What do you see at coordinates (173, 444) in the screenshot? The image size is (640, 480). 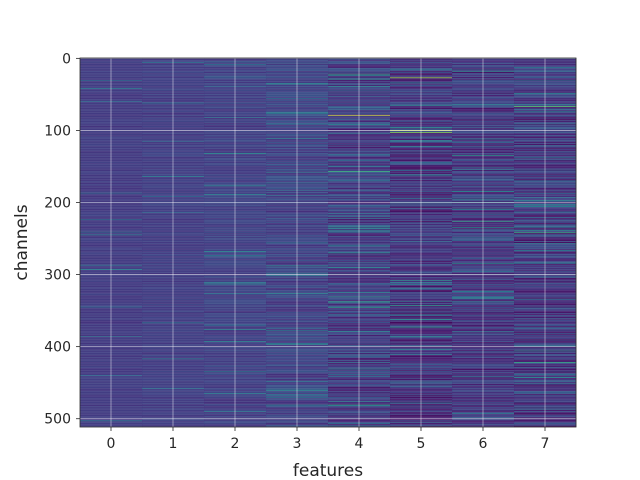 I see `x-tick-label: 1` at bounding box center [173, 444].